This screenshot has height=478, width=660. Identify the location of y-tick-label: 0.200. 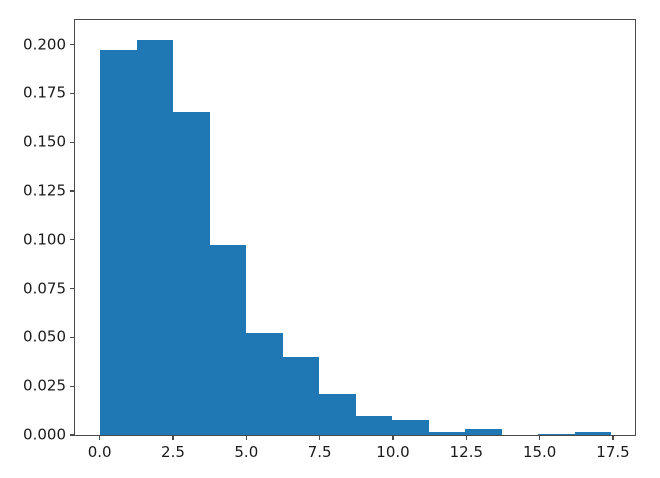
(44, 44).